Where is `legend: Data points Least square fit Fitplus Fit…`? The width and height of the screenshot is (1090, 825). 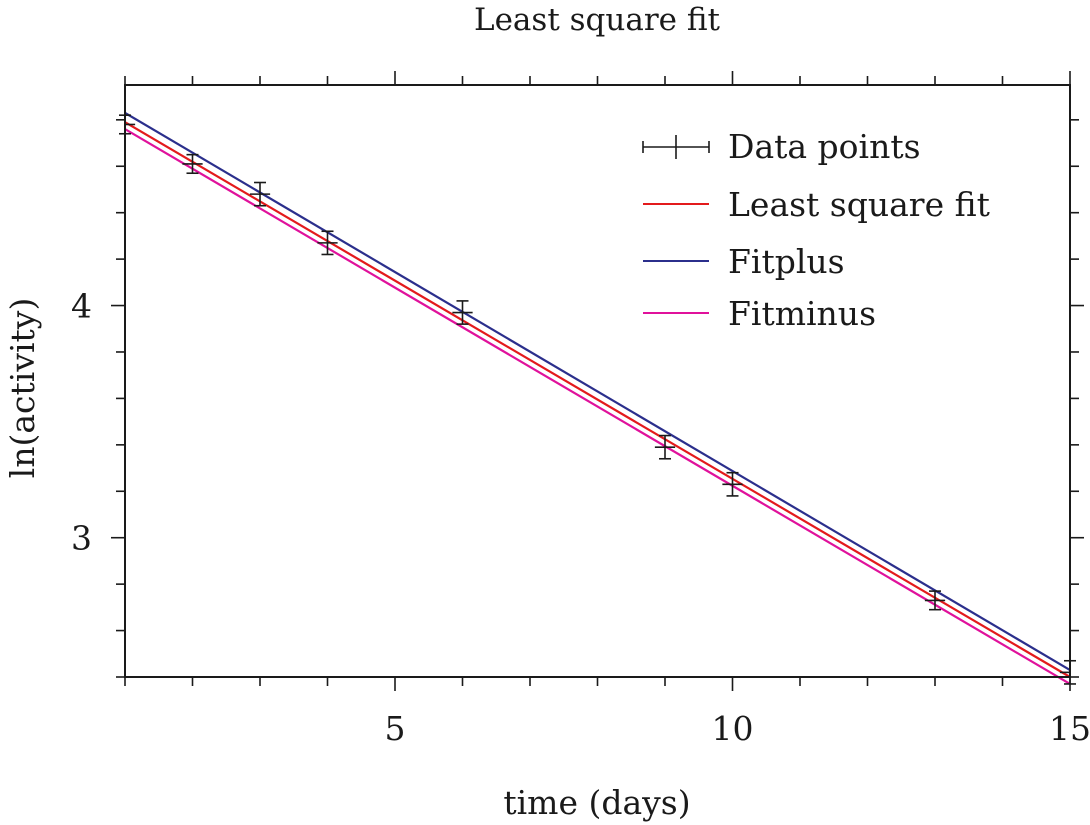 legend: Data points Least square fit Fitplus Fit… is located at coordinates (816, 230).